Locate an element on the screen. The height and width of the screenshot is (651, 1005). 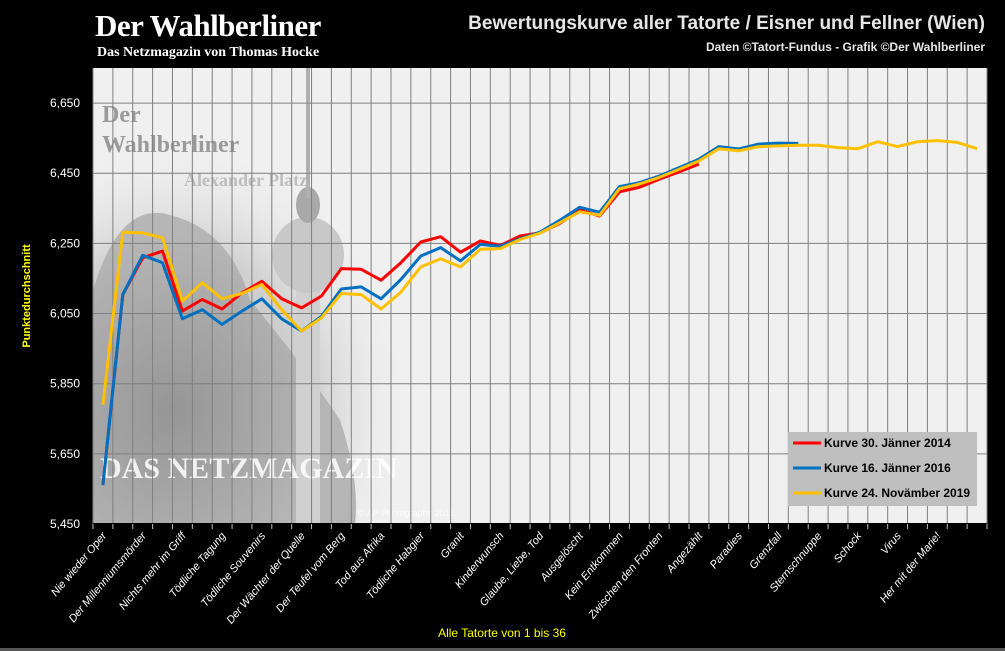
watermark-magazine: DAS NETZMAGAZIN is located at coordinates (249, 468).